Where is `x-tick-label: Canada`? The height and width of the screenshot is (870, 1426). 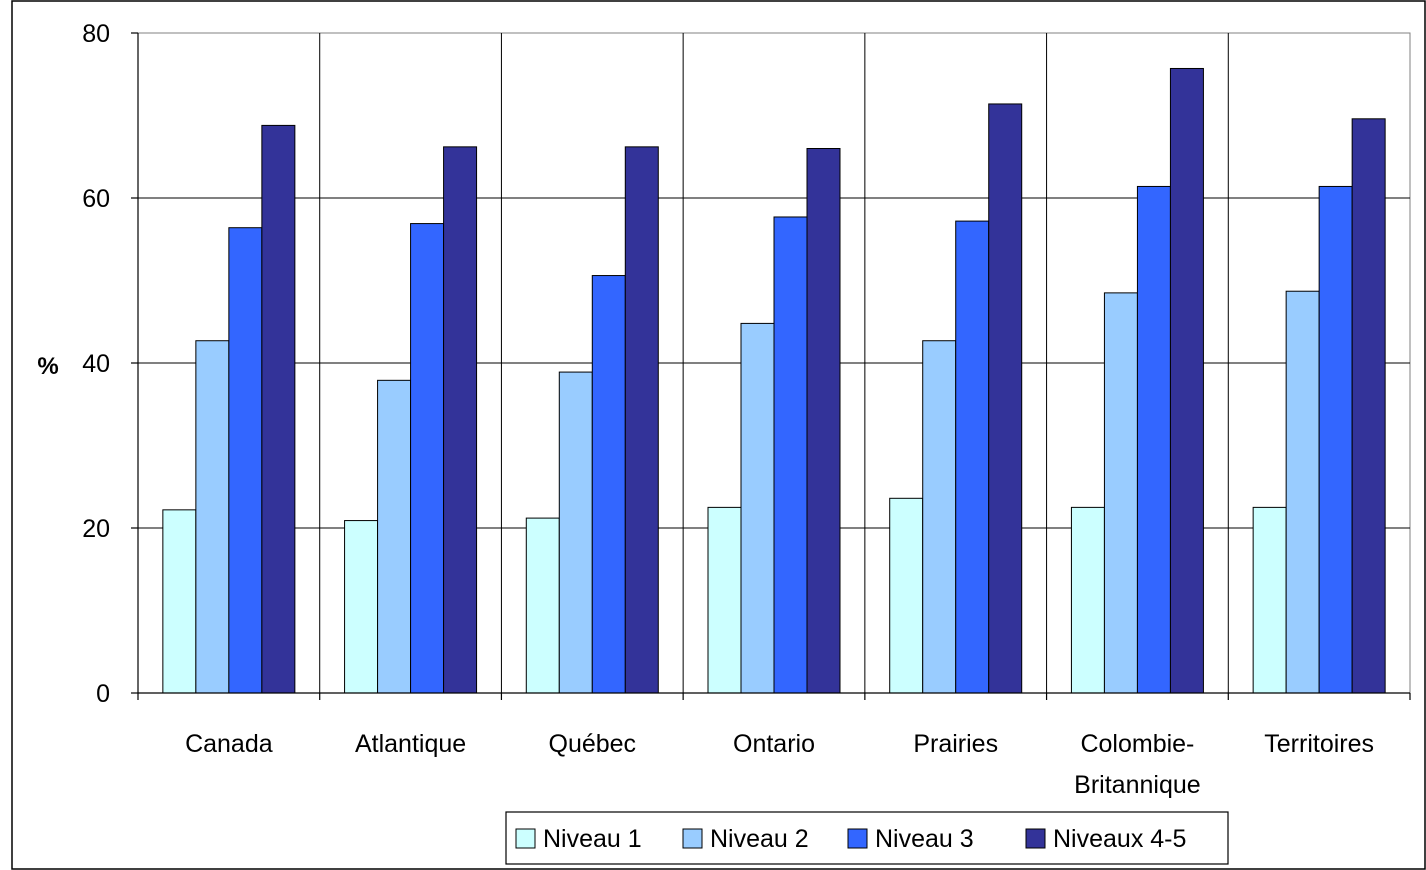
x-tick-label: Canada is located at coordinates (229, 744).